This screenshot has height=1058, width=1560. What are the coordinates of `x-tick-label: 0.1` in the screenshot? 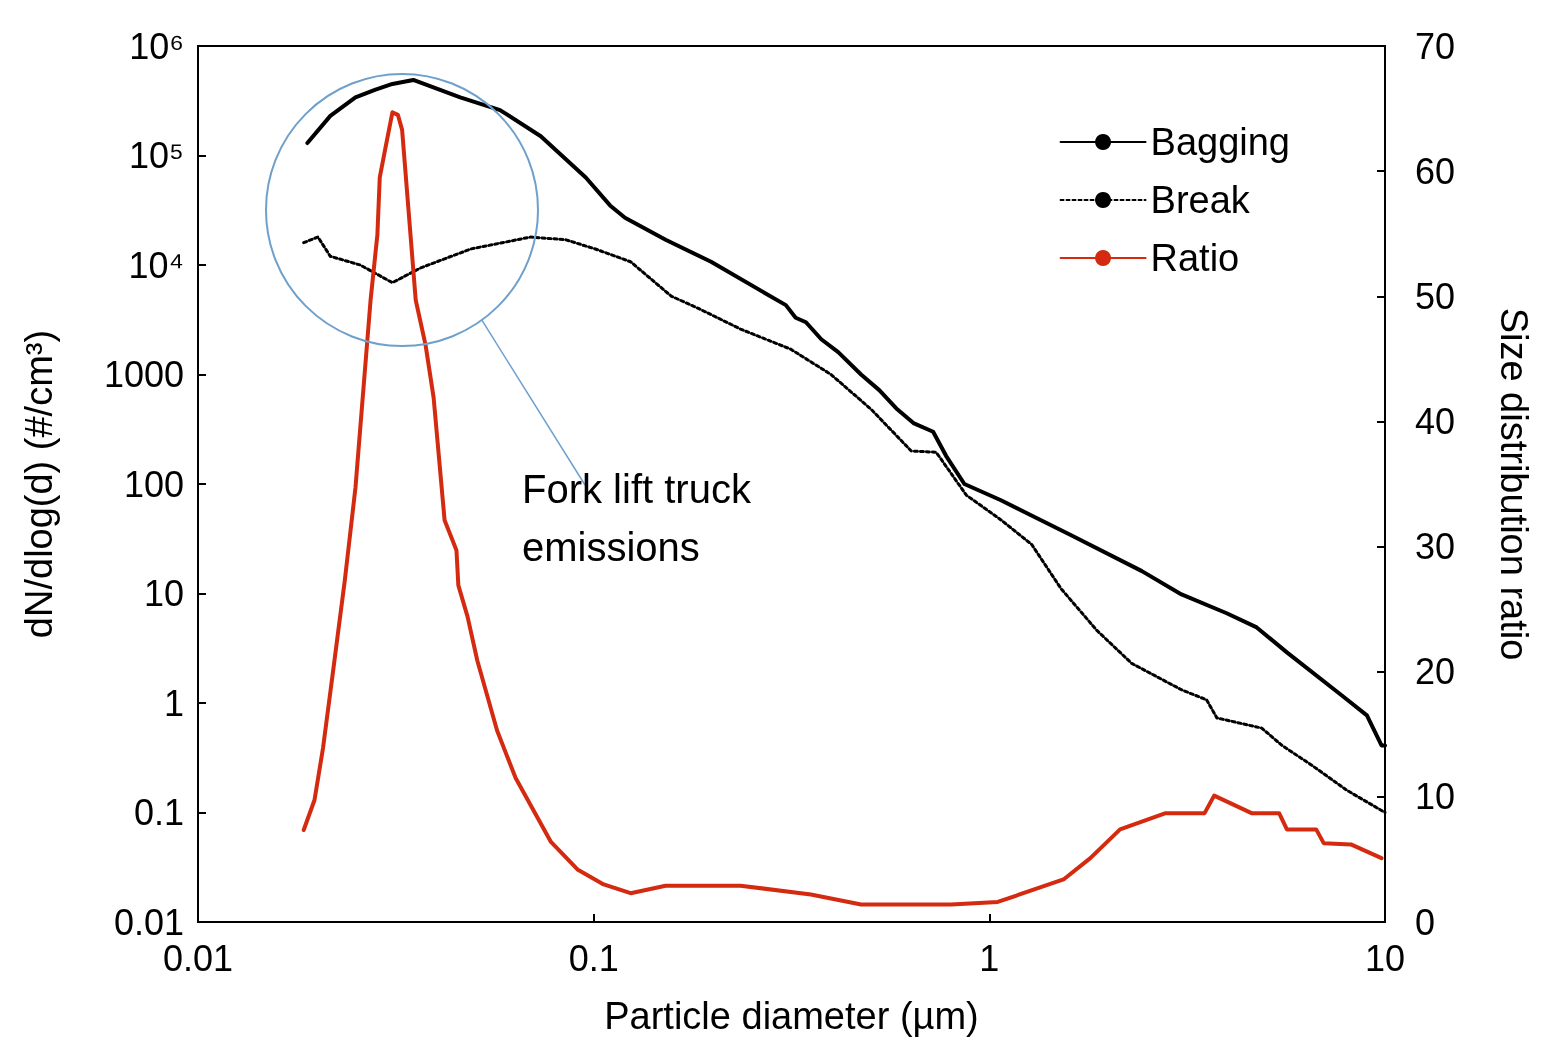 It's located at (593, 958).